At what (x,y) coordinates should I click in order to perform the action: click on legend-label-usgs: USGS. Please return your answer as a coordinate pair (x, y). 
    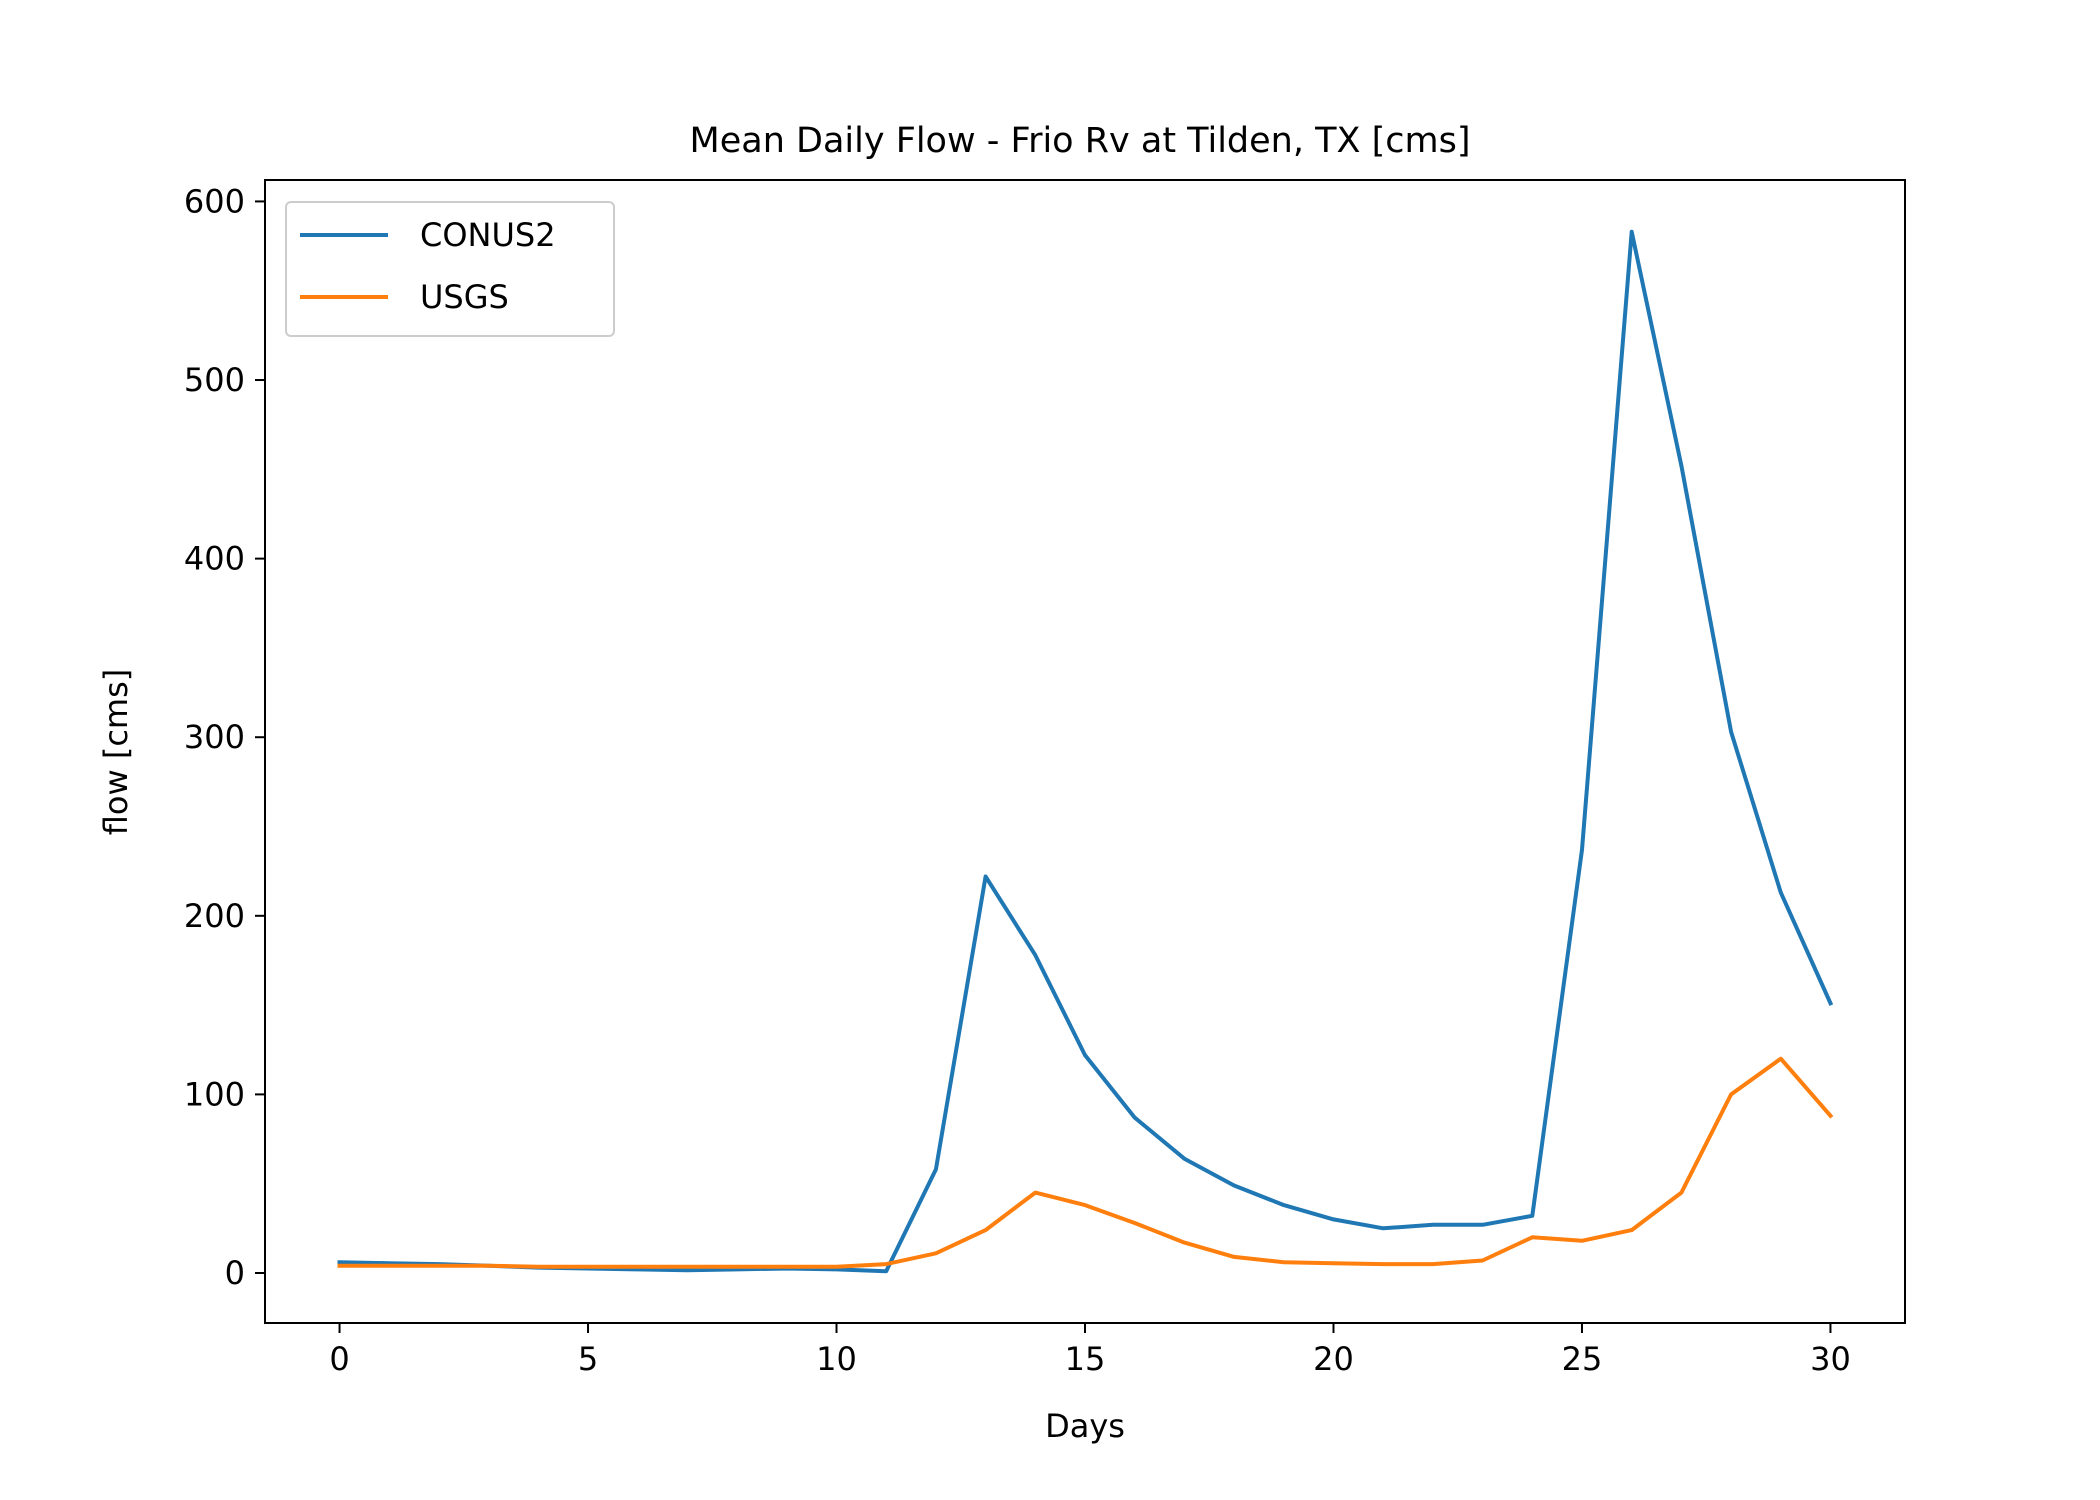
    Looking at the image, I should click on (464, 297).